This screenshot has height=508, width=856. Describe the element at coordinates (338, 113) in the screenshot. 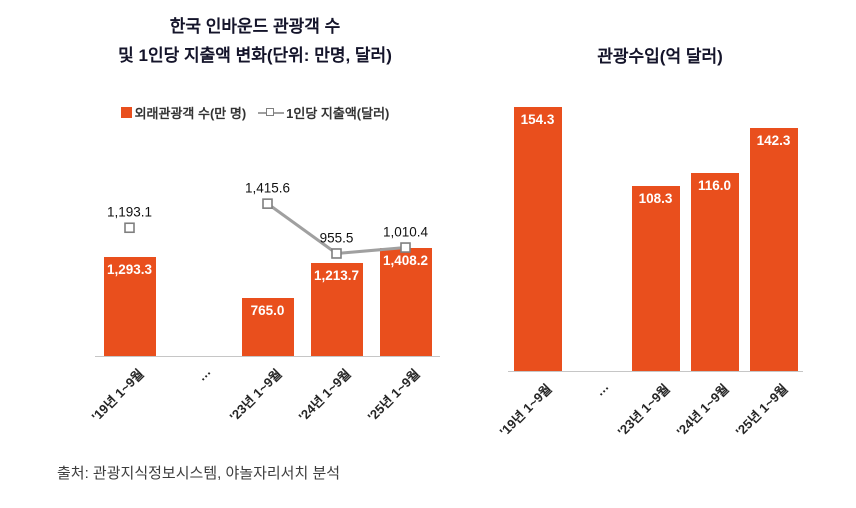

I see `legend-label-spend: 1인당 지출액(달러)` at that location.